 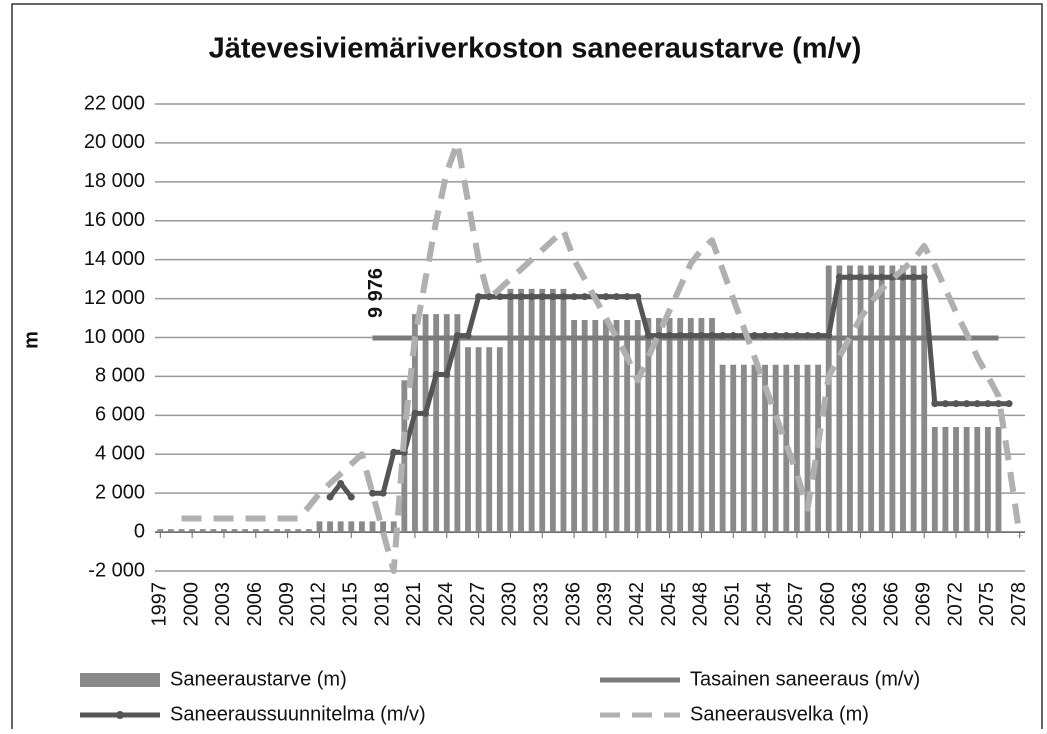 What do you see at coordinates (114, 259) in the screenshot?
I see `y-tick-label: 14 000` at bounding box center [114, 259].